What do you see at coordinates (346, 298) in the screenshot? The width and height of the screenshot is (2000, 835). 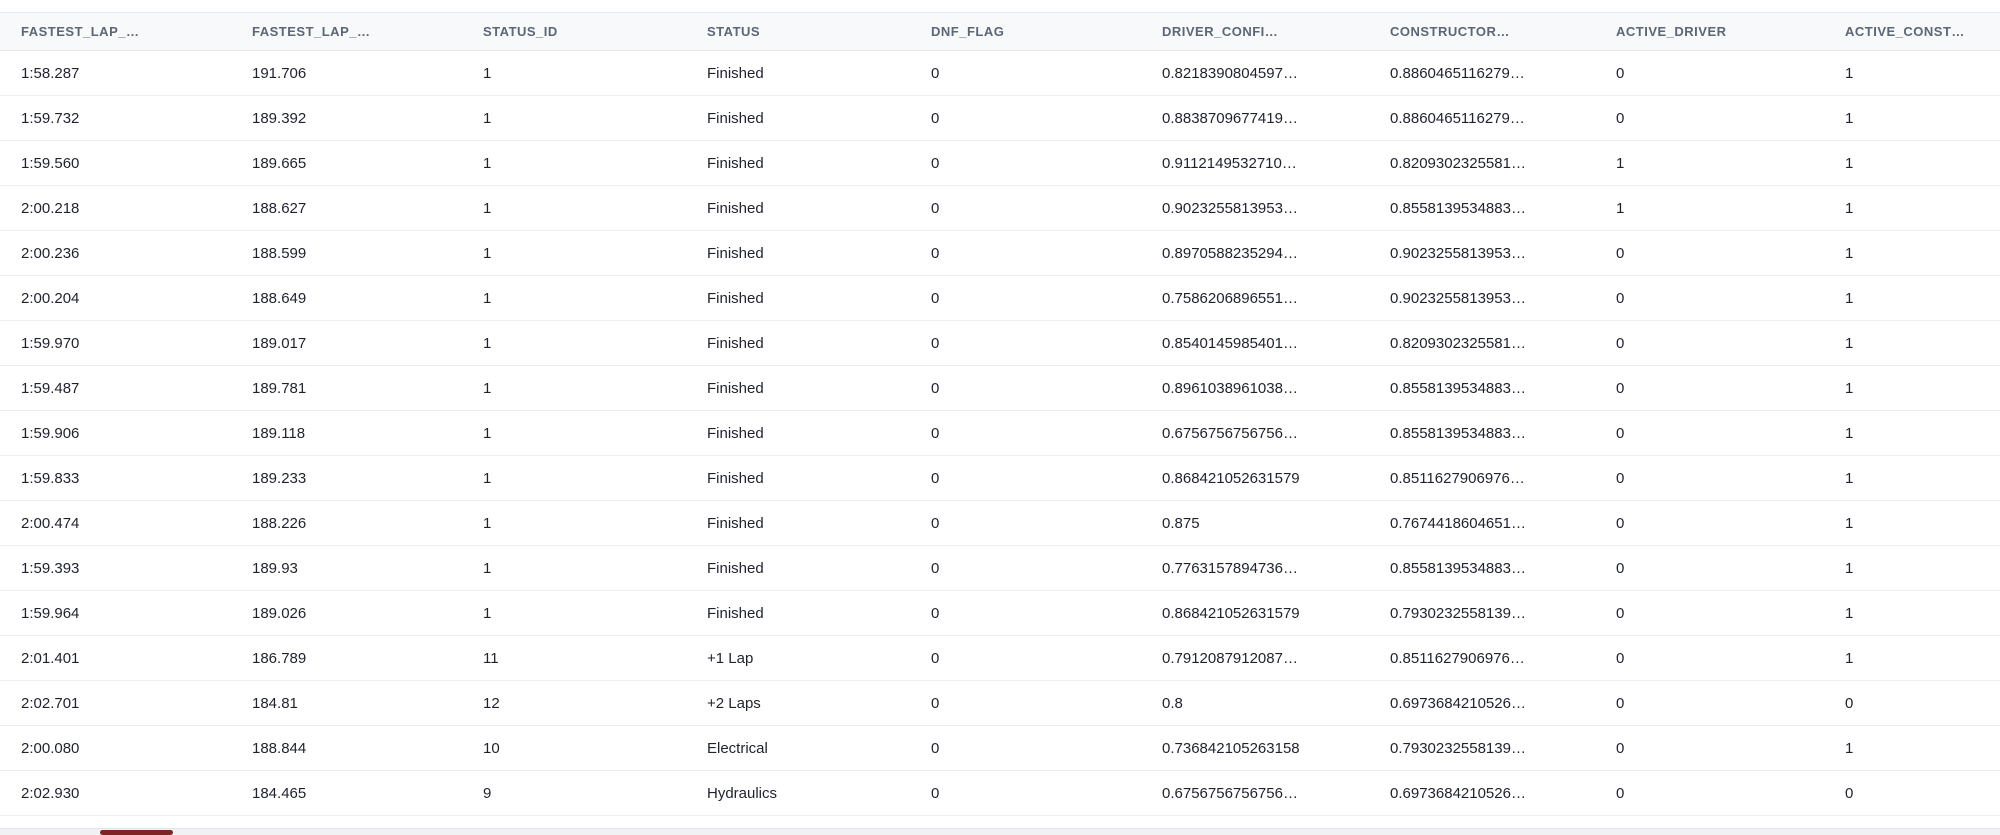 I see `cell-fastest-lap-2: 188.649` at bounding box center [346, 298].